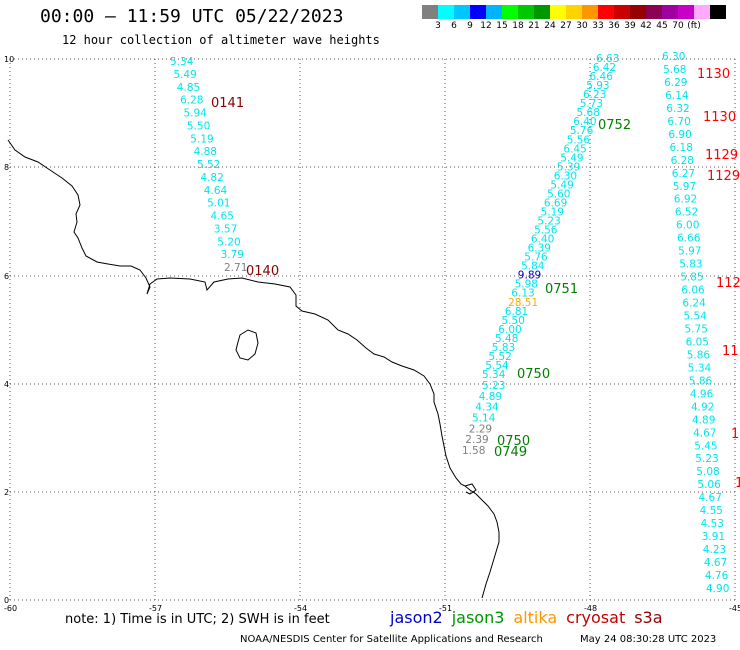 The image size is (740, 650). I want to click on scale-label: 39, so click(630, 26).